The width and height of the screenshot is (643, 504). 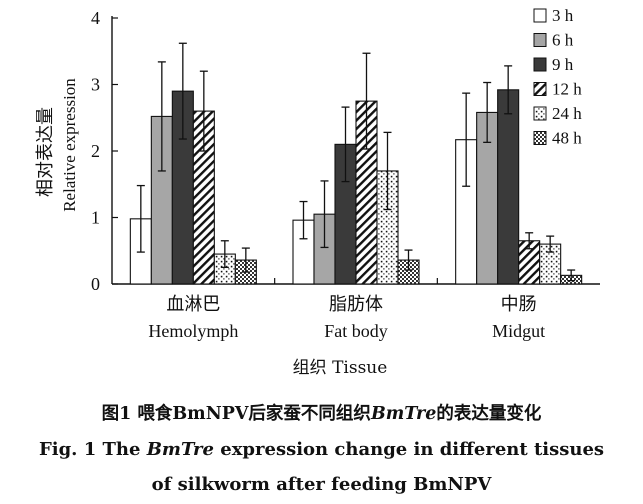 I want to click on bar, so click(x=508, y=187).